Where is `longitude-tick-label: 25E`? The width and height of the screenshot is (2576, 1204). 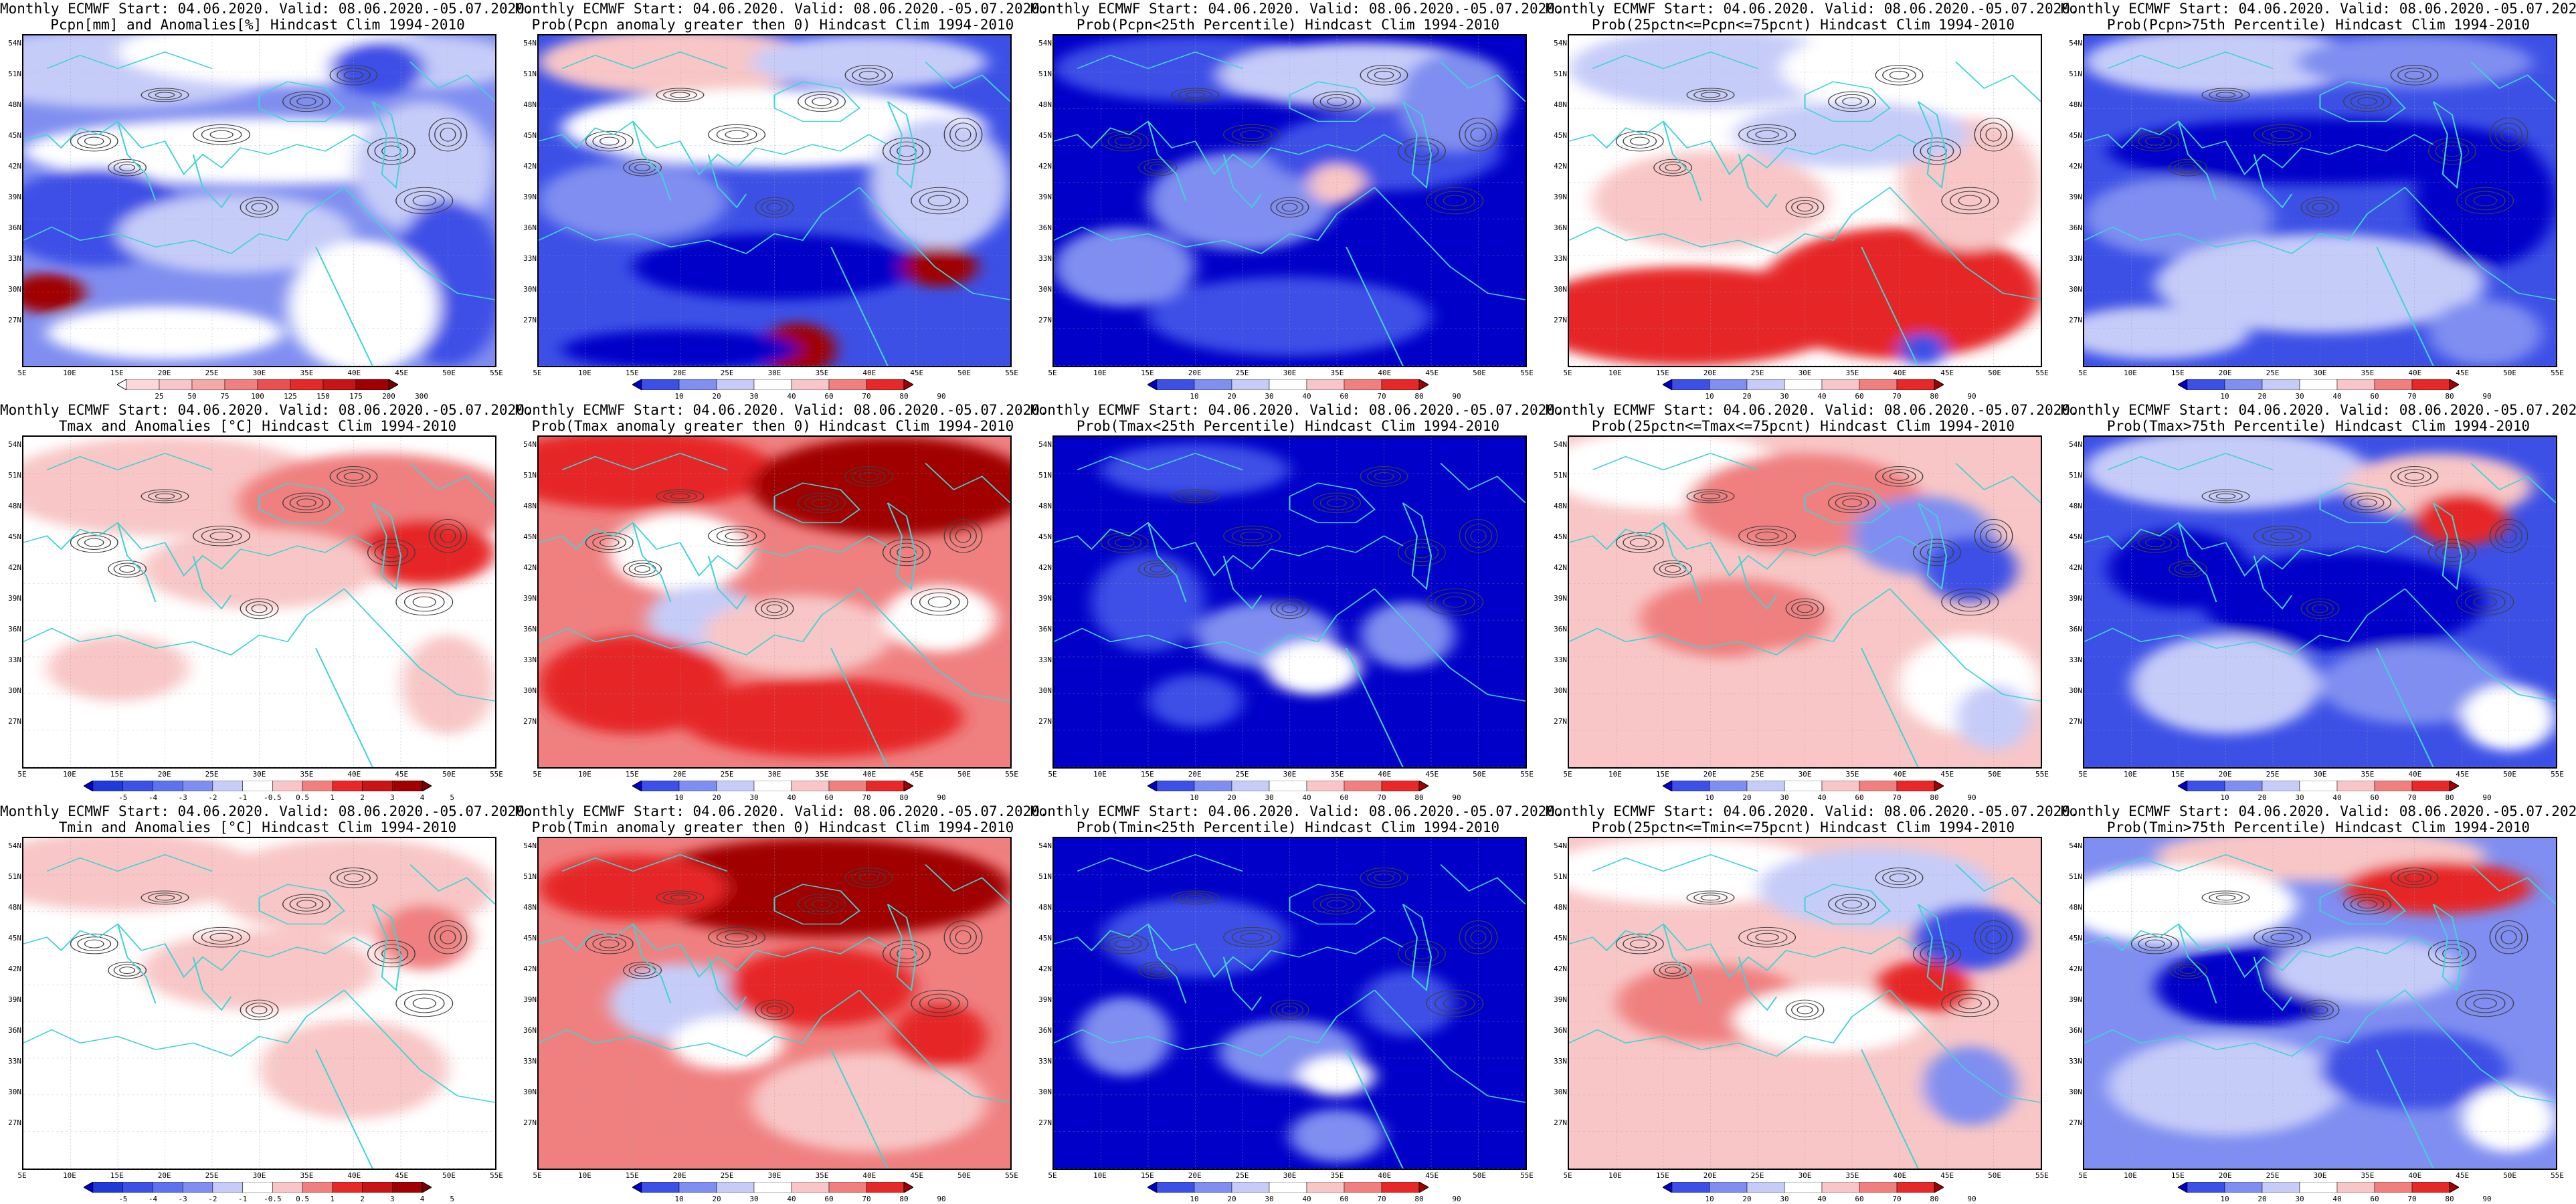
longitude-tick-label: 25E is located at coordinates (1242, 774).